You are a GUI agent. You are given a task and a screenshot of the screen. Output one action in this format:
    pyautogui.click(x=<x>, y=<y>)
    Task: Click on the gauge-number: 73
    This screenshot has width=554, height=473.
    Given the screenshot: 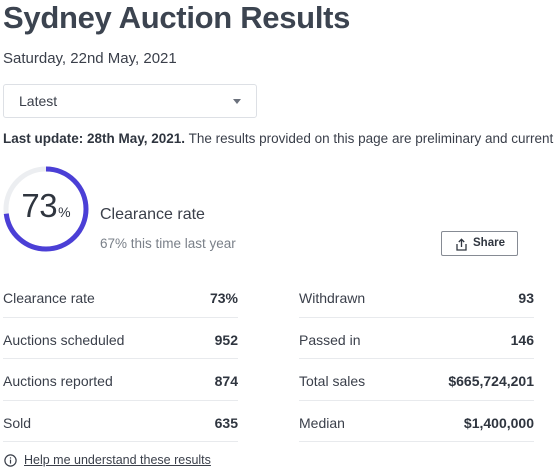 What is the action you would take?
    pyautogui.click(x=39, y=205)
    